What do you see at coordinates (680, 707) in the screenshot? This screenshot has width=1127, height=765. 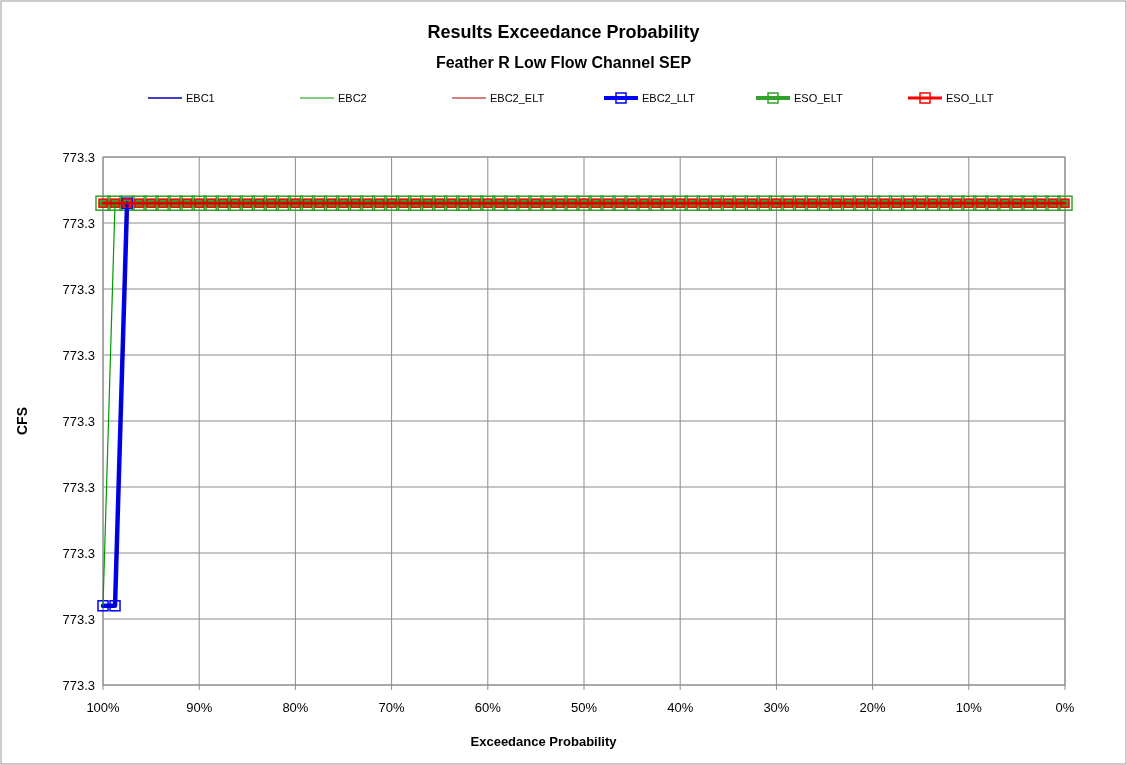 I see `x-tick-label: 40%` at bounding box center [680, 707].